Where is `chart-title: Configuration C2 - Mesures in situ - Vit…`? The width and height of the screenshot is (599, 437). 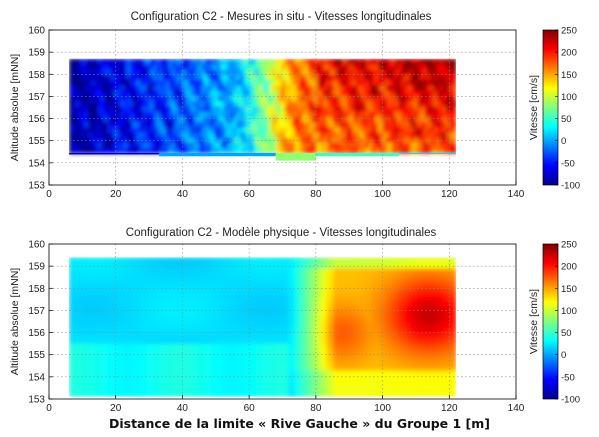
chart-title: Configuration C2 - Mesures in situ - Vit… is located at coordinates (281, 17).